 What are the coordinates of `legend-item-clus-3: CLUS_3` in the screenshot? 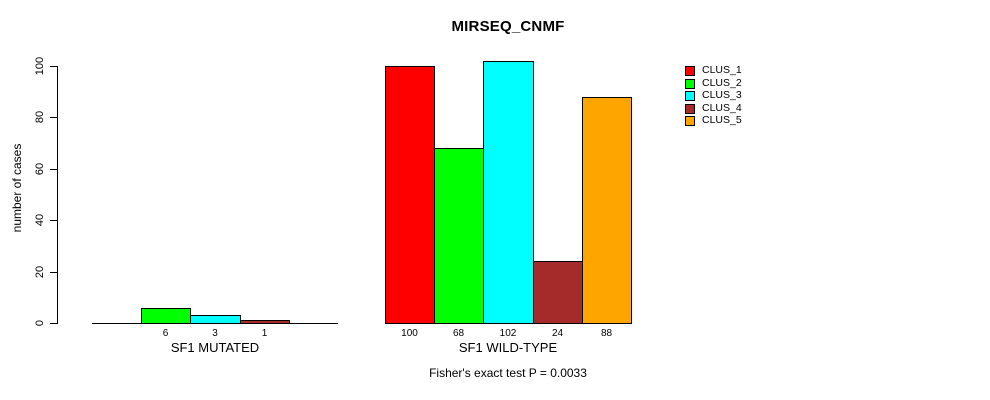 It's located at (713, 95).